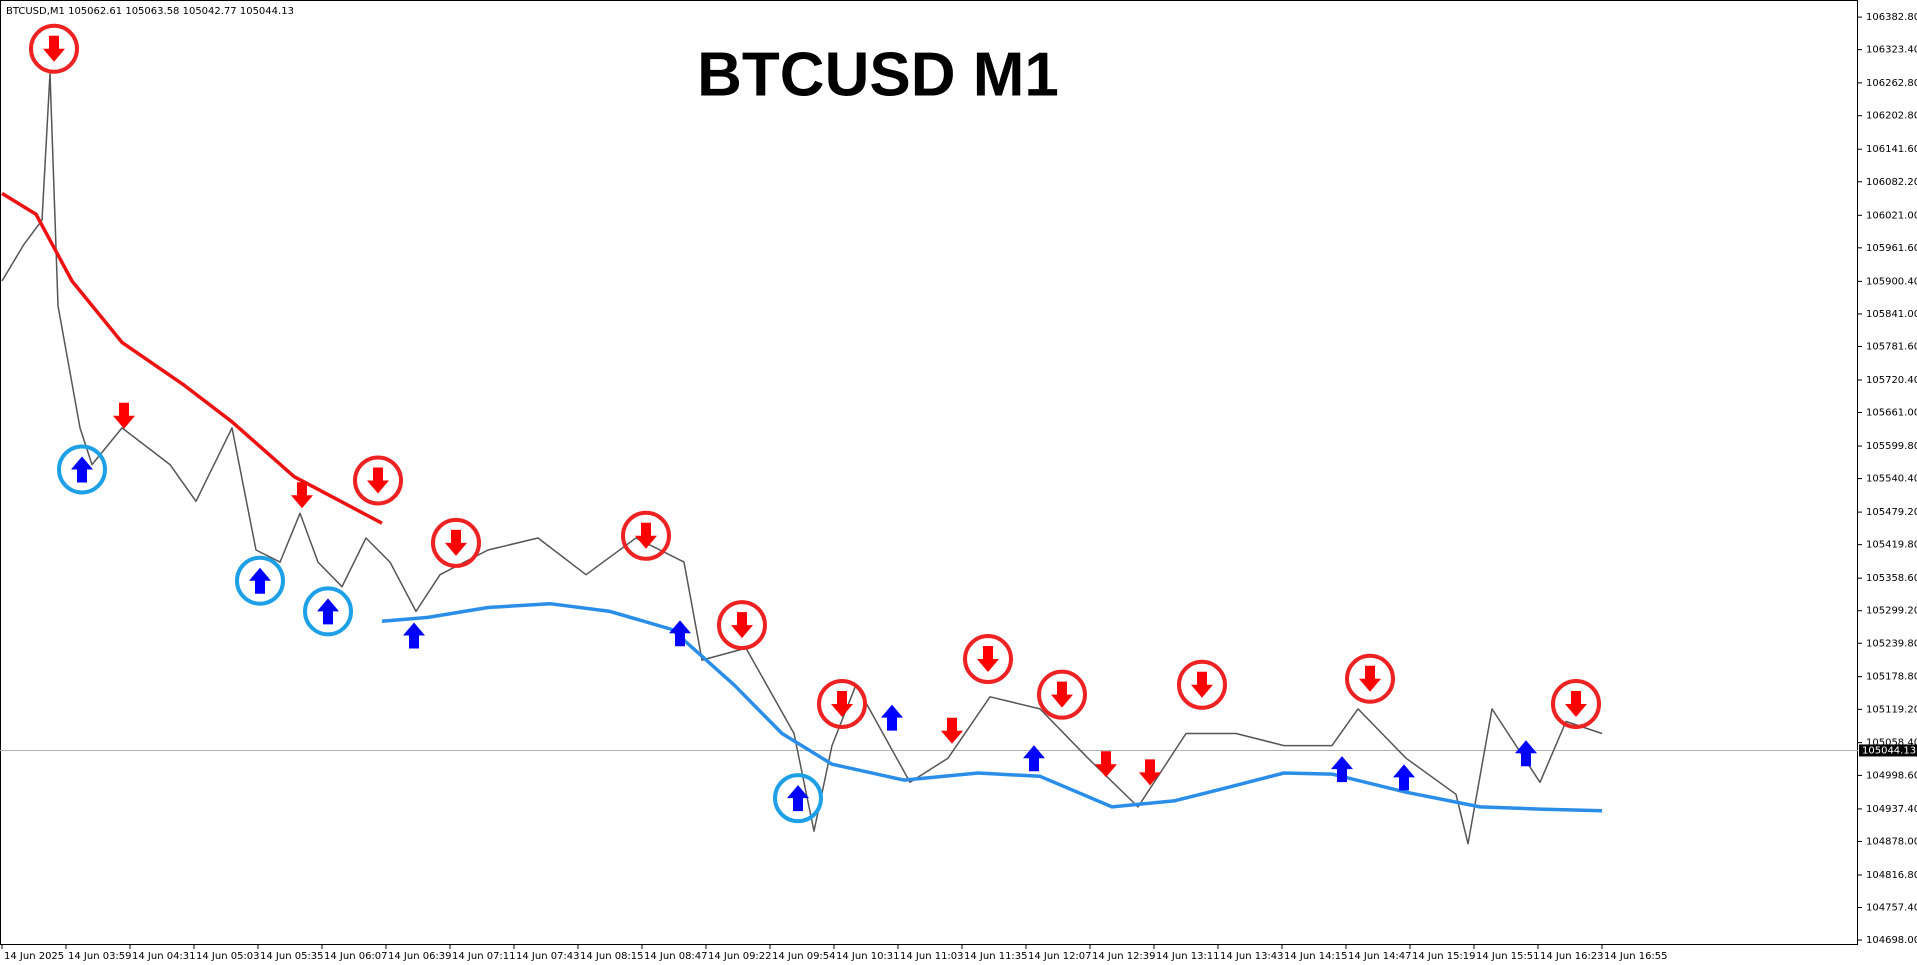 Image resolution: width=1917 pixels, height=965 pixels. Describe the element at coordinates (1891, 446) in the screenshot. I see `y-tick-label: 105599.80` at that location.